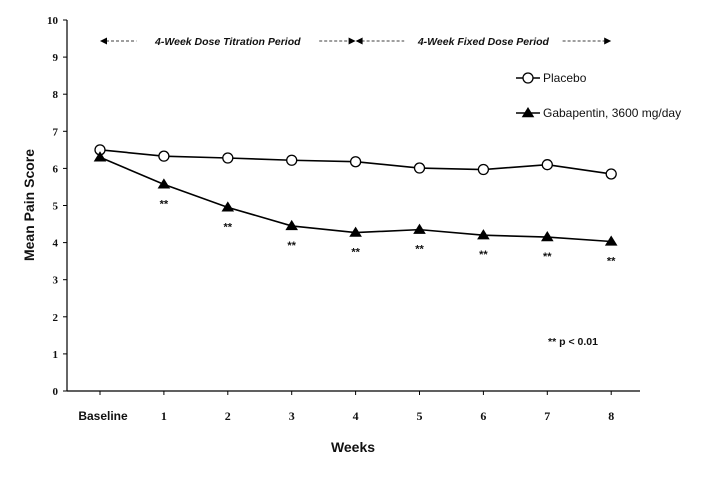 The width and height of the screenshot is (716, 477). Describe the element at coordinates (53, 21) in the screenshot. I see `y-tick-label: 10` at that location.